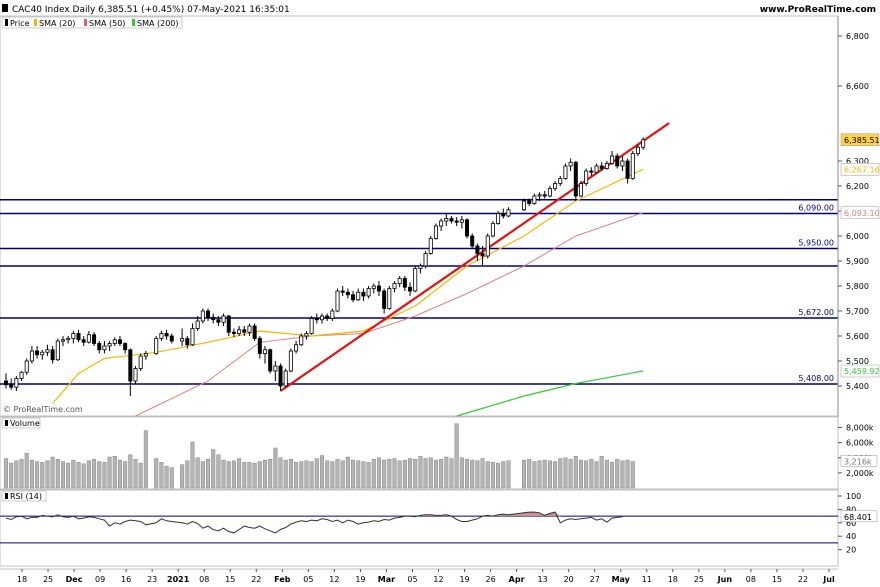 This screenshot has width=880, height=587. Describe the element at coordinates (857, 361) in the screenshot. I see `y-tick-label: 5,500` at that location.